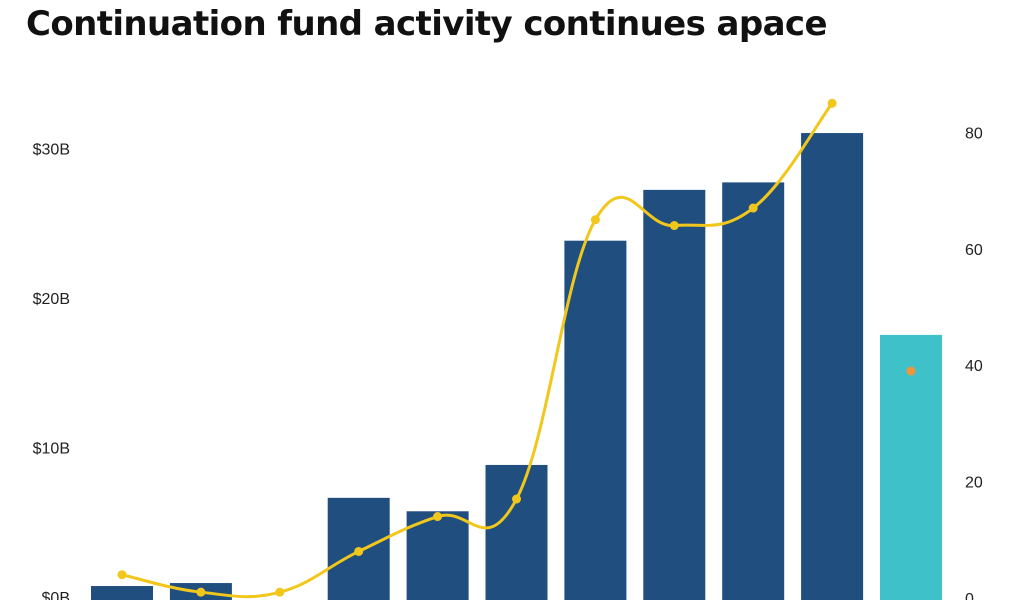  I want to click on right-axis-tick-label: 20, so click(974, 483).